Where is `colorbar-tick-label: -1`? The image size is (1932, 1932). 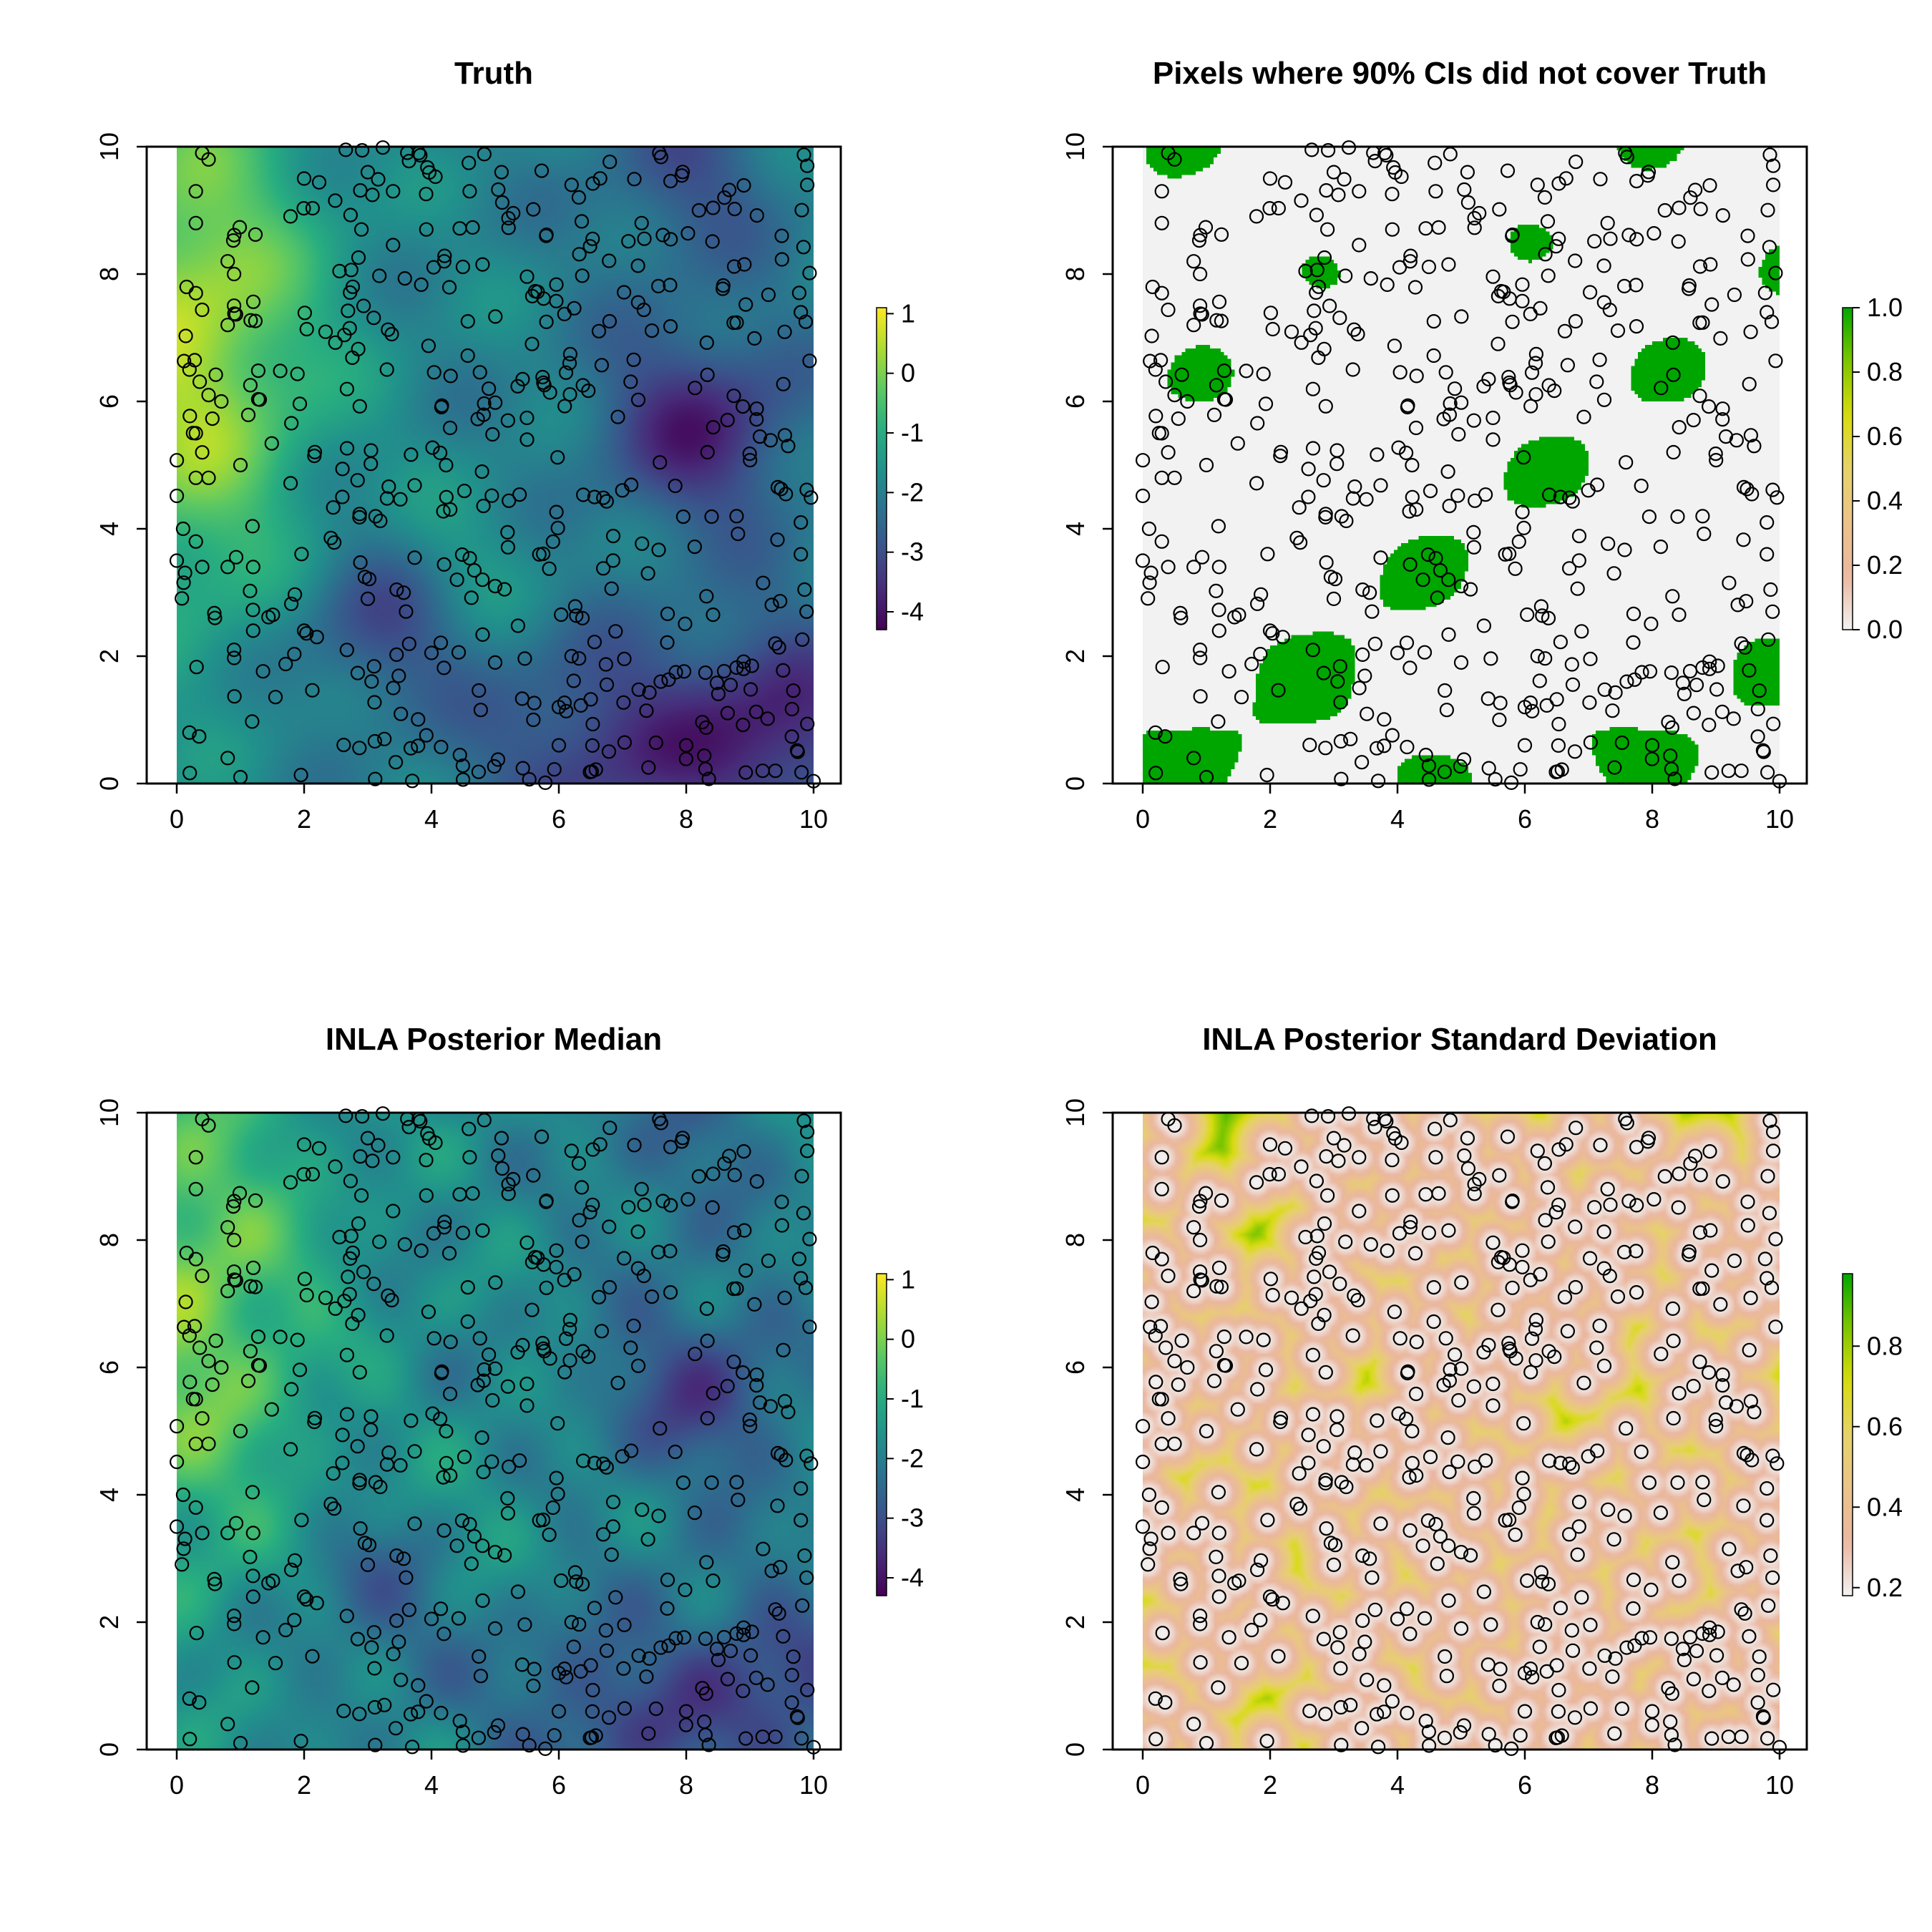 colorbar-tick-label: -1 is located at coordinates (912, 432).